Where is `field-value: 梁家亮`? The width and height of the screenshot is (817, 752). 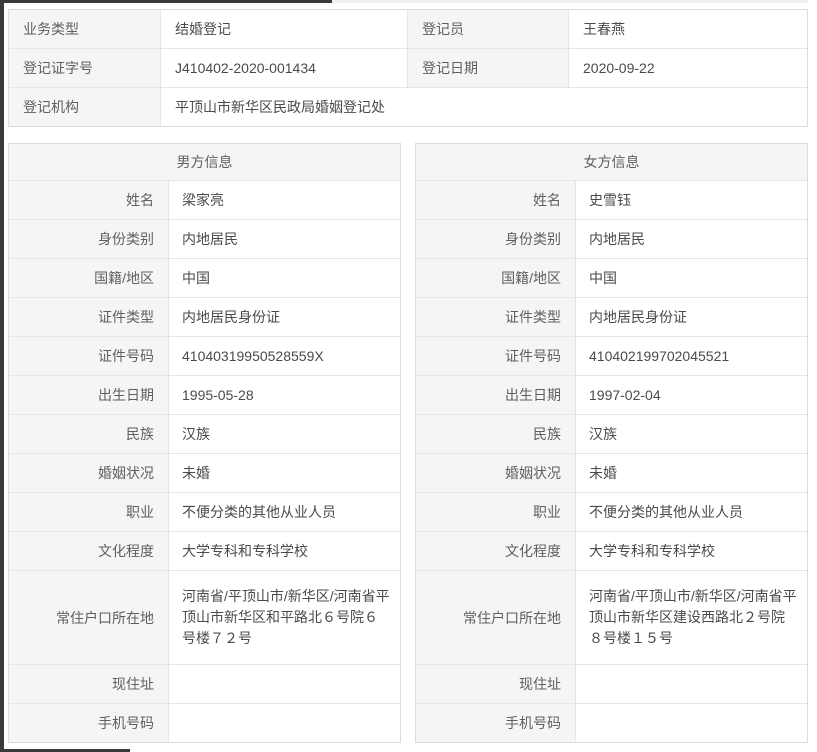
field-value: 梁家亮 is located at coordinates (203, 199).